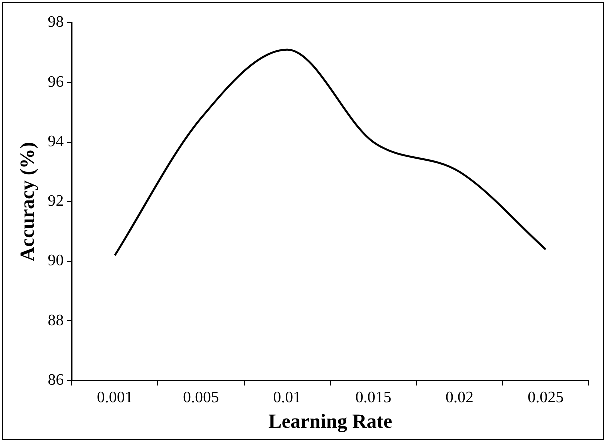  What do you see at coordinates (56, 23) in the screenshot?
I see `y-tick-label: 98` at bounding box center [56, 23].